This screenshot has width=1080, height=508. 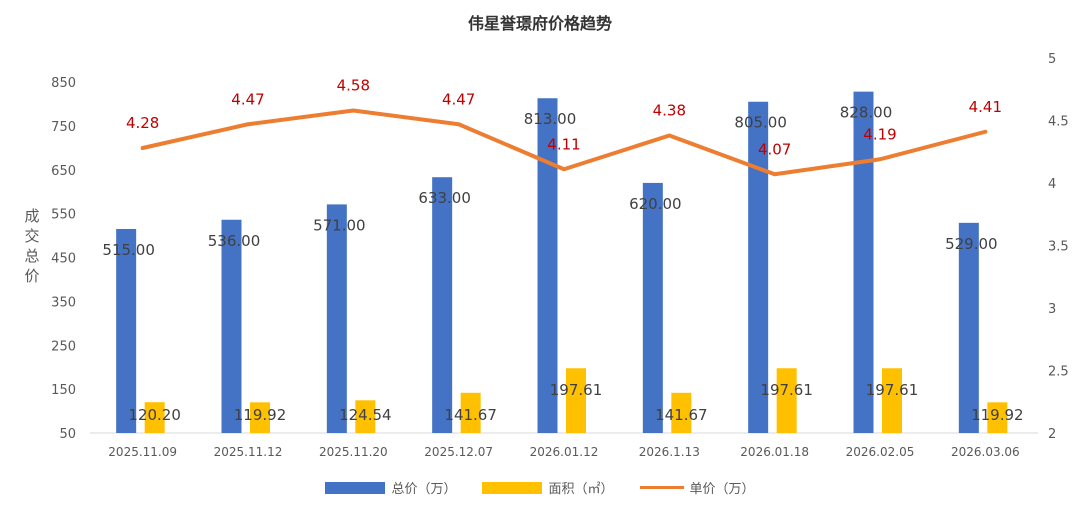 I want to click on x-tick-label: 2025.12.07, so click(x=458, y=452).